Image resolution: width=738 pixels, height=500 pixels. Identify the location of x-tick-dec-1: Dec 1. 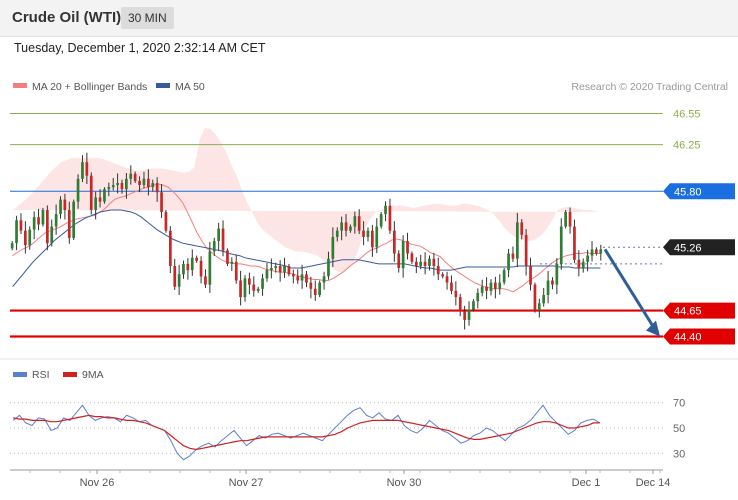
(586, 483).